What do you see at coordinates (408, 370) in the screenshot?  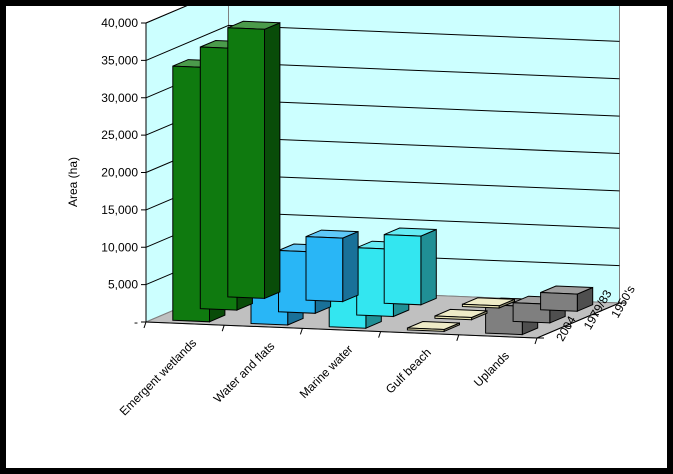 I see `x-category-label: Gulf beach` at bounding box center [408, 370].